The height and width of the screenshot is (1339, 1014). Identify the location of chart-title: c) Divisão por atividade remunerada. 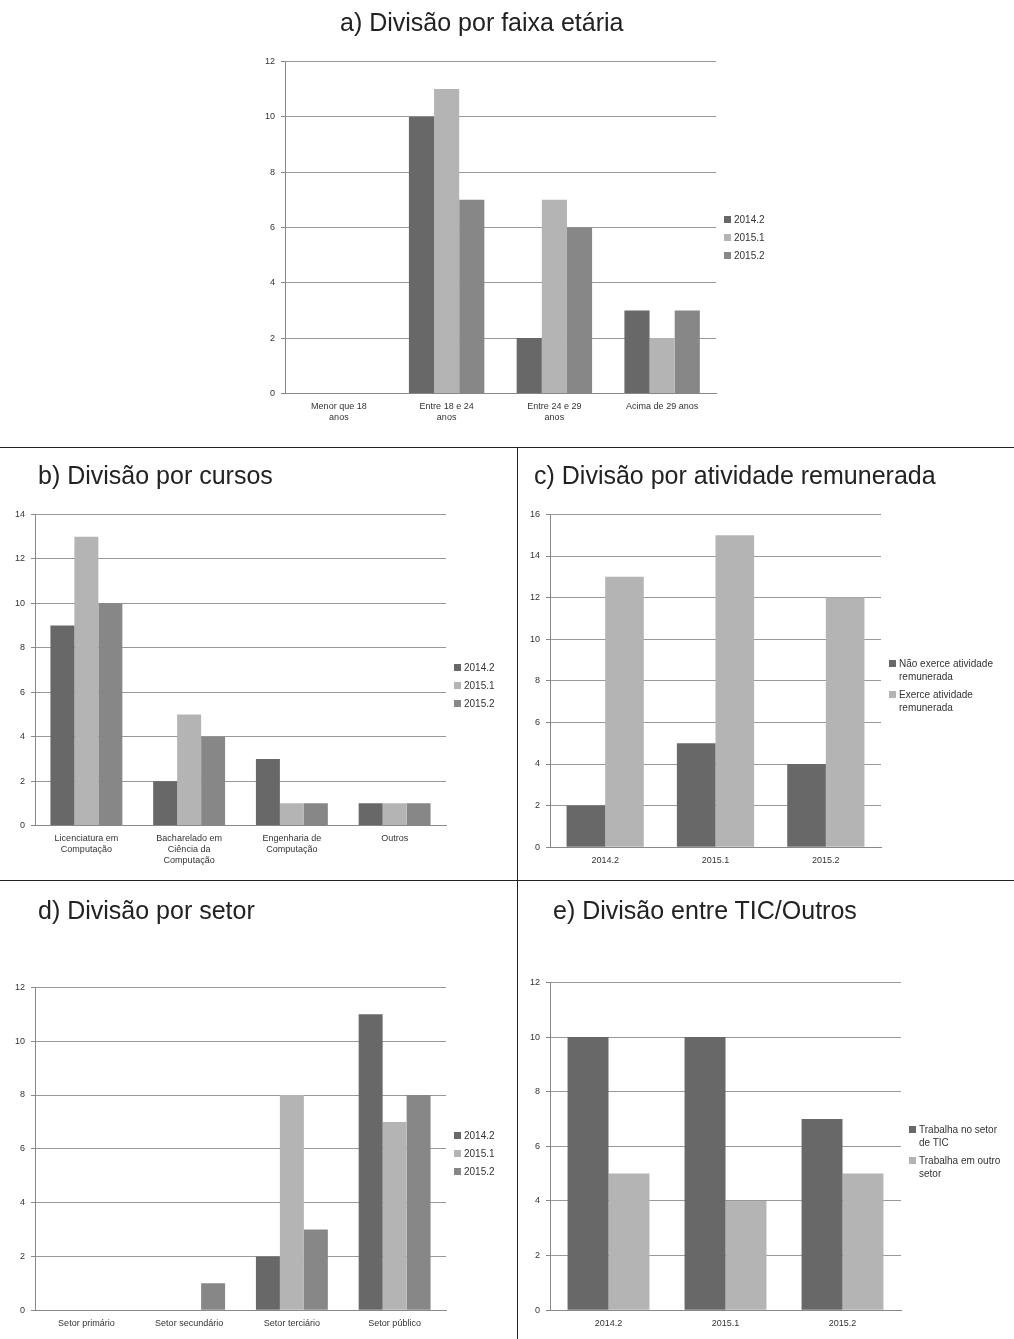
(735, 475).